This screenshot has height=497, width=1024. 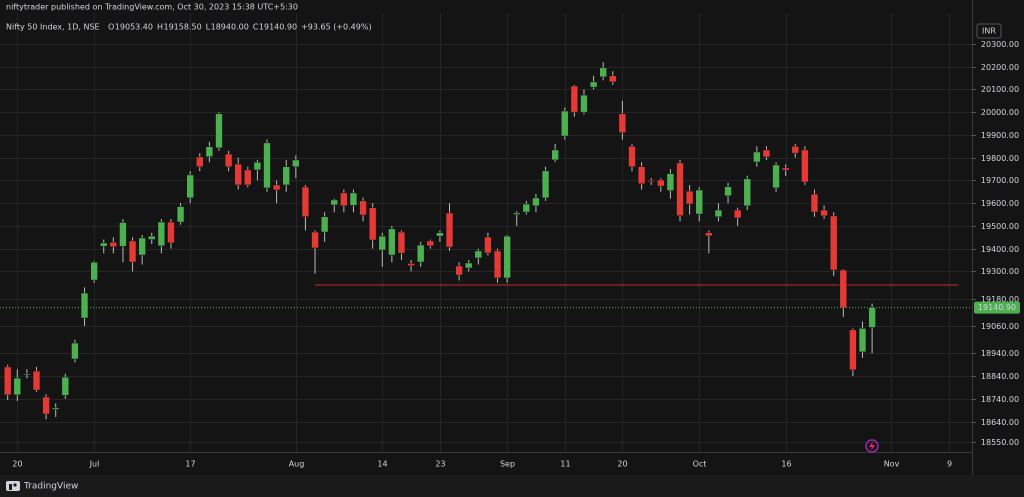 I want to click on currency-box, so click(x=989, y=31).